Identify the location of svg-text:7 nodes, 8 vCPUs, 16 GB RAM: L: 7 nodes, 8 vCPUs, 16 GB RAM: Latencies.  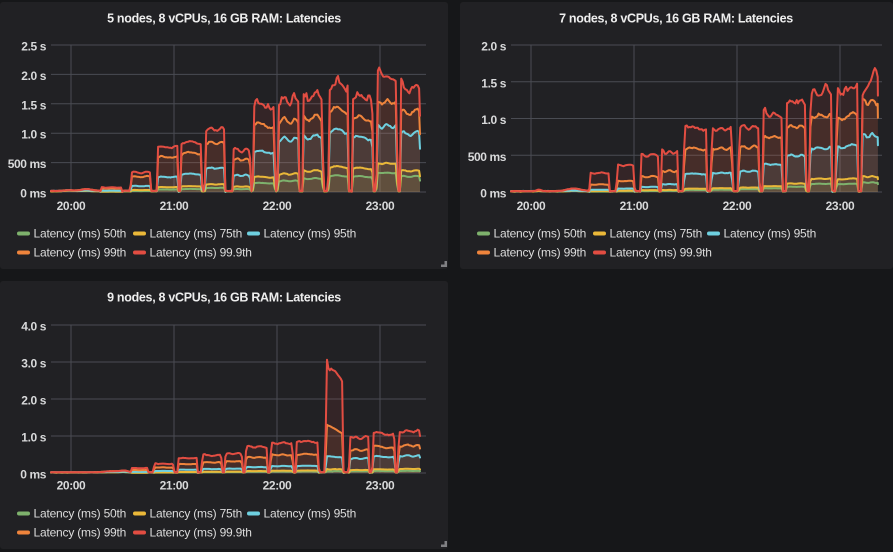
(676, 19).